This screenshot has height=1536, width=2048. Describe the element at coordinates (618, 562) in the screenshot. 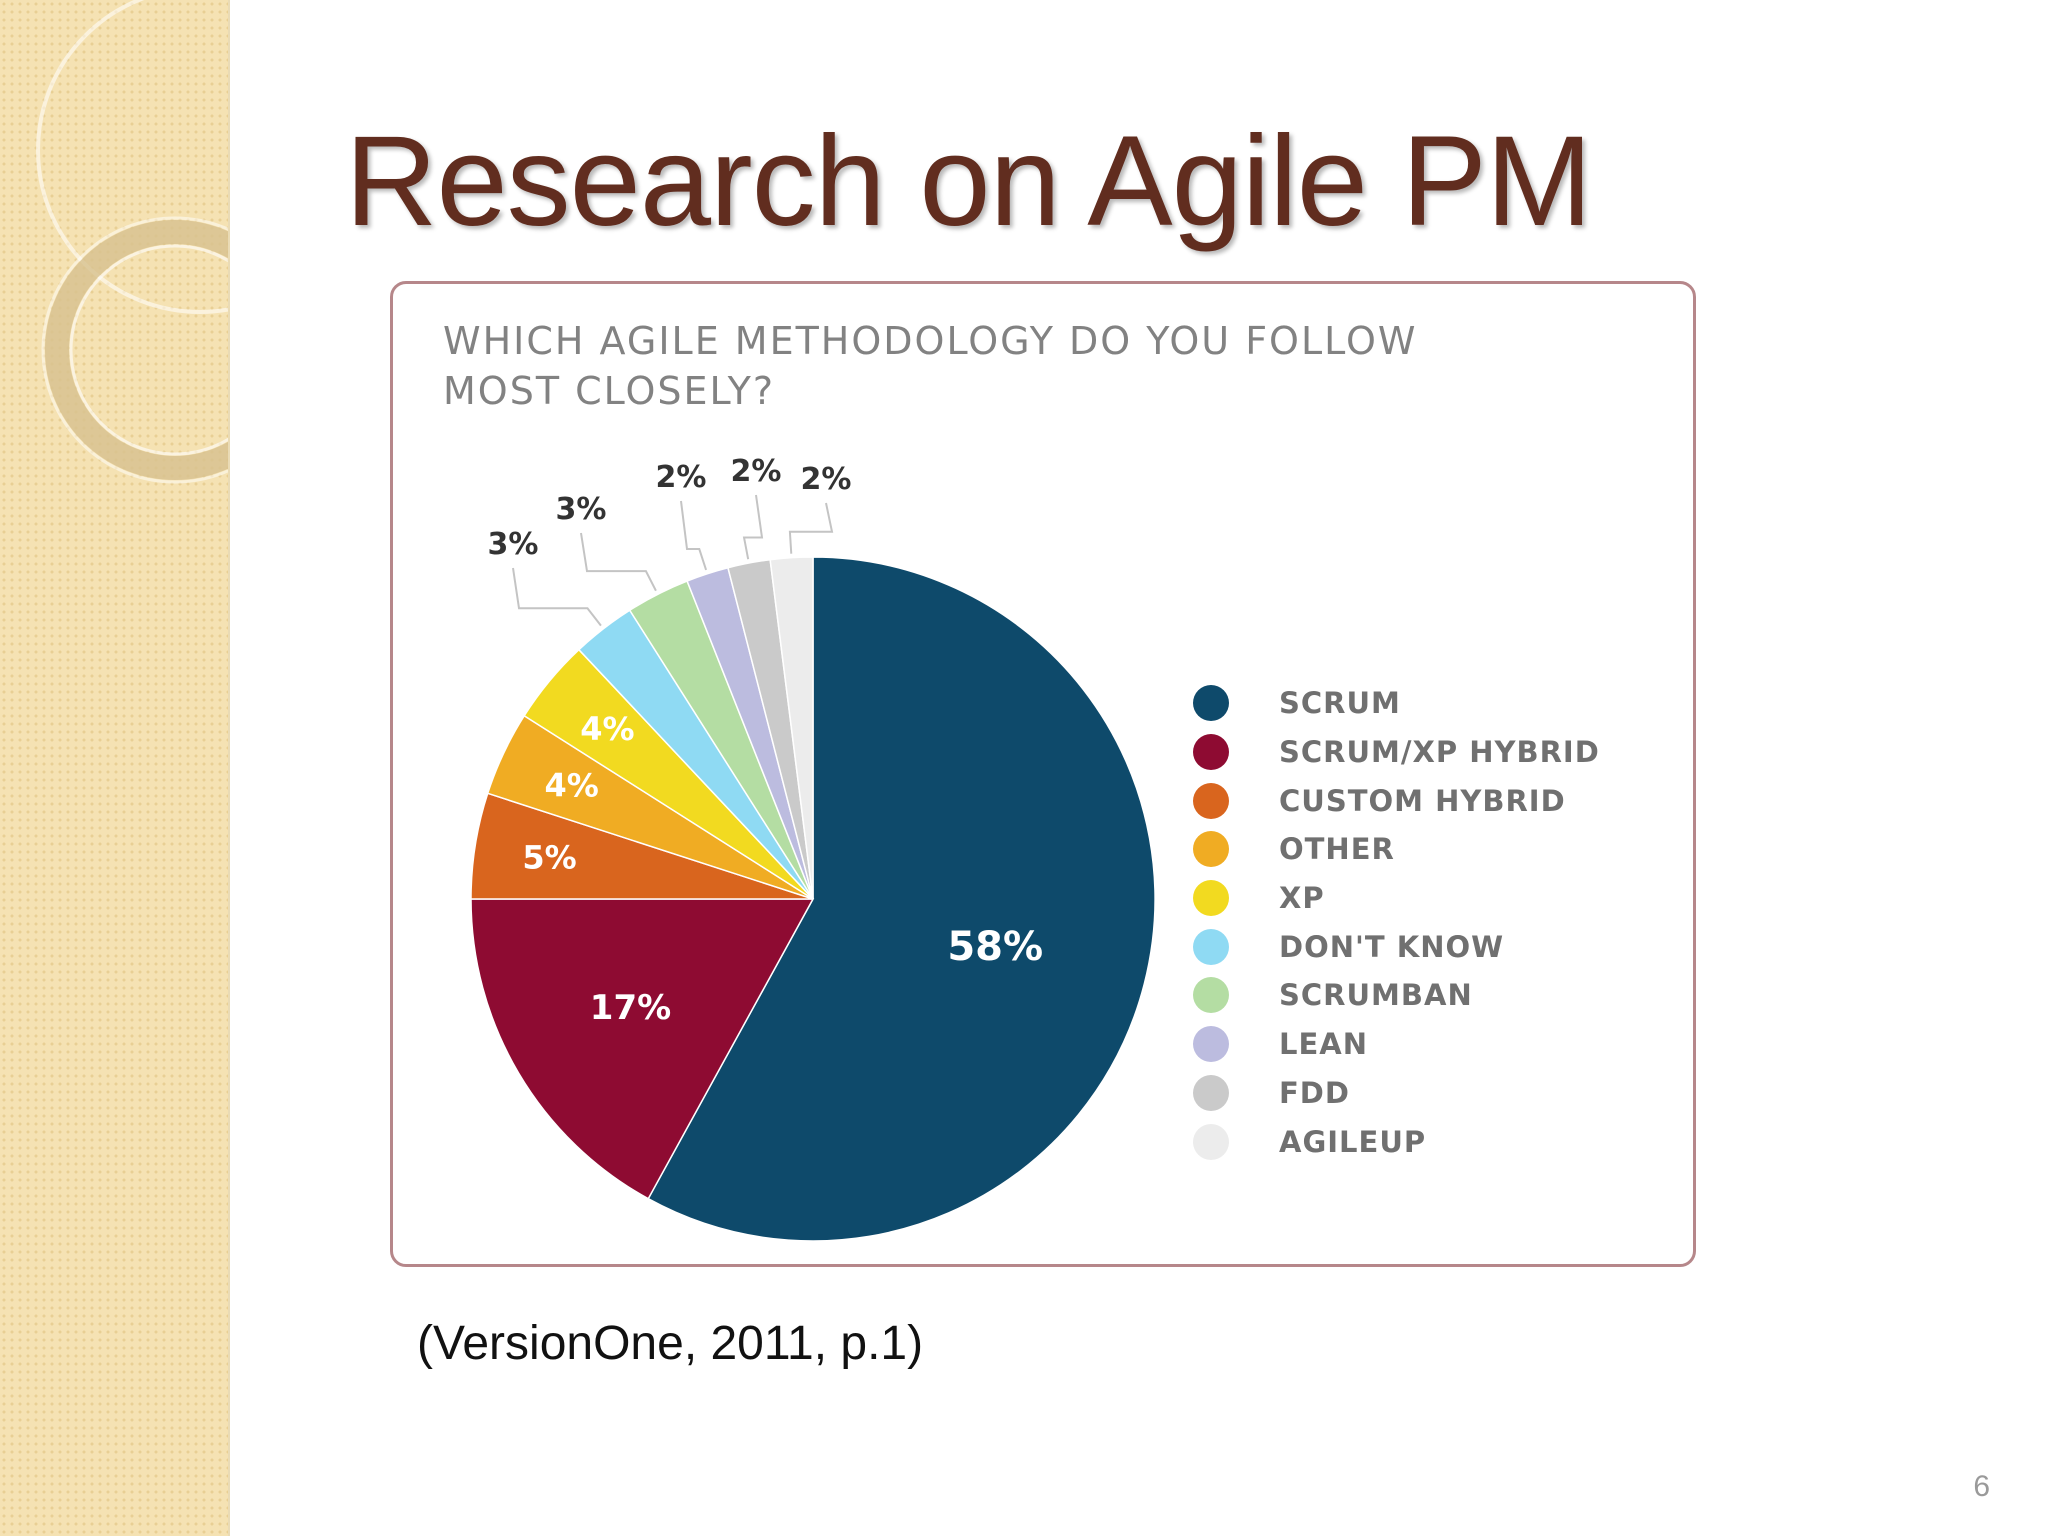

I see `leader-line-scrumban` at that location.